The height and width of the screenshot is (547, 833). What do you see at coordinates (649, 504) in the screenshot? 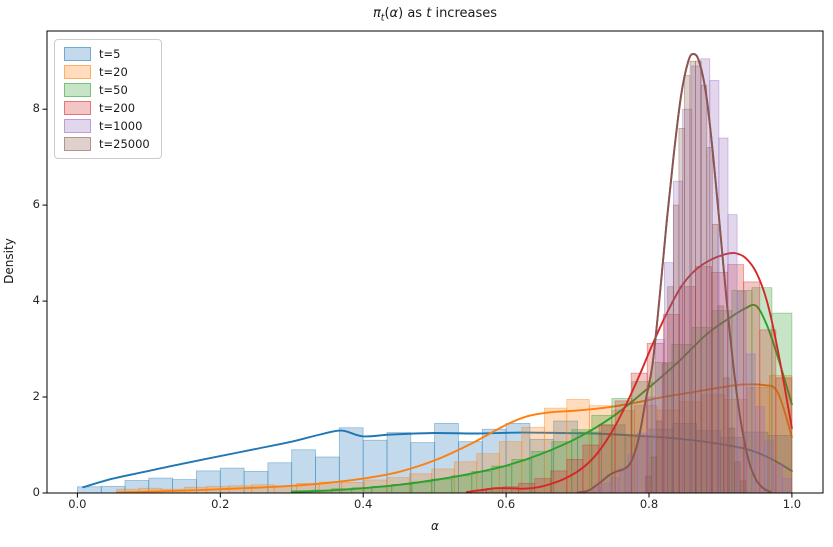
I see `x-tick-label: 0.8` at bounding box center [649, 504].